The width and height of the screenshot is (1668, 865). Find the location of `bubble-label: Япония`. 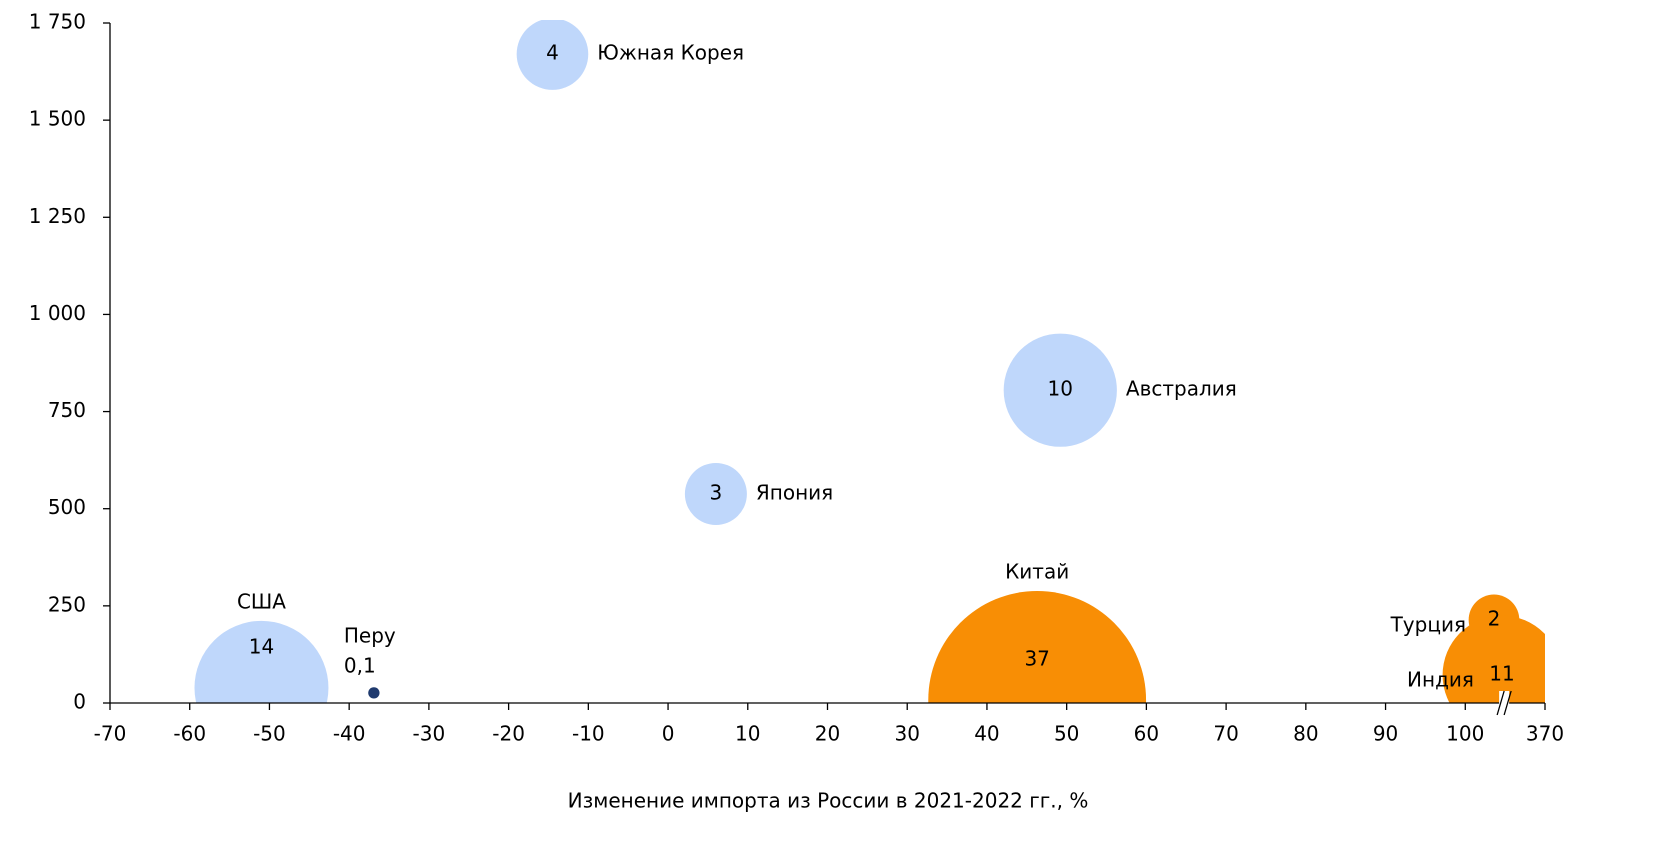

bubble-label: Япония is located at coordinates (794, 492).